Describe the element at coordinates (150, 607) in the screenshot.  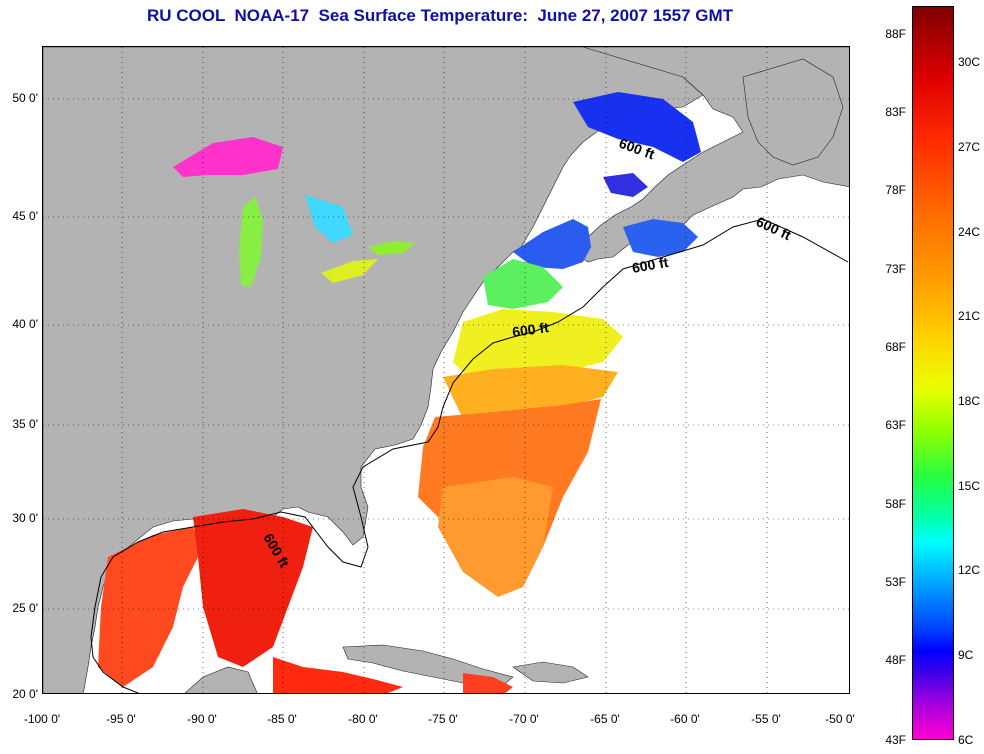
I see `sst-gulf-of-mexico-west` at that location.